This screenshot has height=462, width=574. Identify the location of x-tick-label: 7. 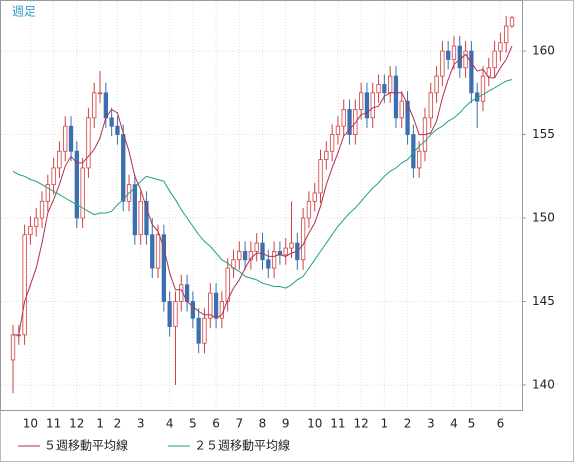
(239, 424).